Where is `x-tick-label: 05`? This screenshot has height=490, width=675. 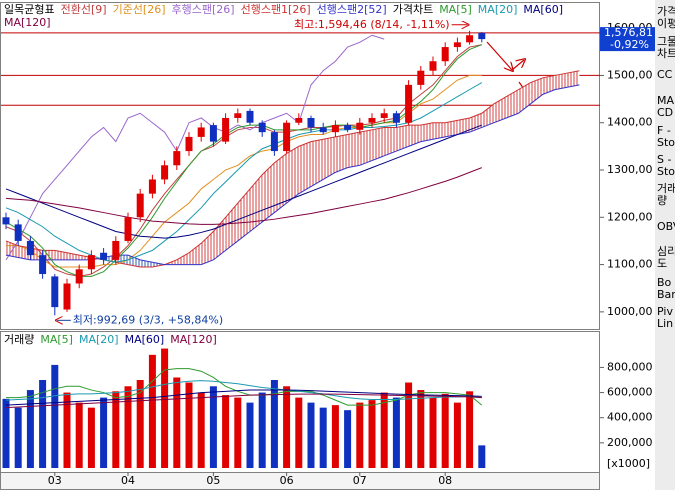
x-tick-label: 05 is located at coordinates (213, 480).